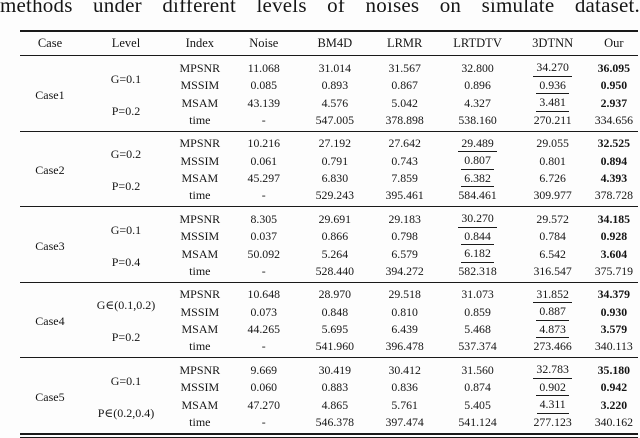 The width and height of the screenshot is (640, 438). What do you see at coordinates (335, 160) in the screenshot?
I see `value-cell: 0.791` at bounding box center [335, 160].